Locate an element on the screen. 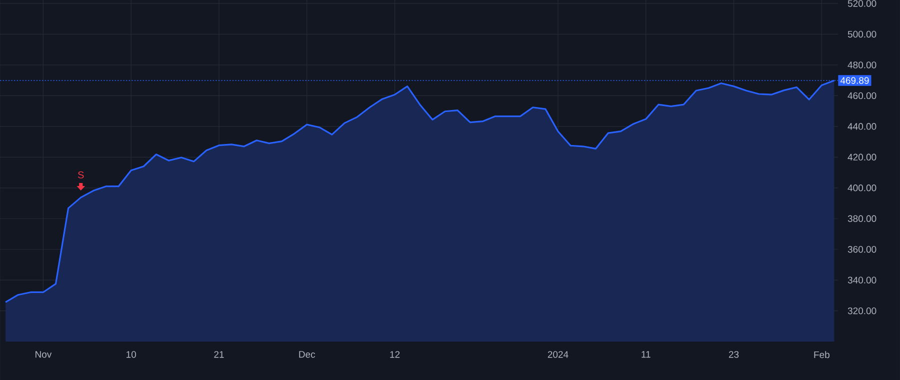  y-tick-label: 460.00 is located at coordinates (862, 96).